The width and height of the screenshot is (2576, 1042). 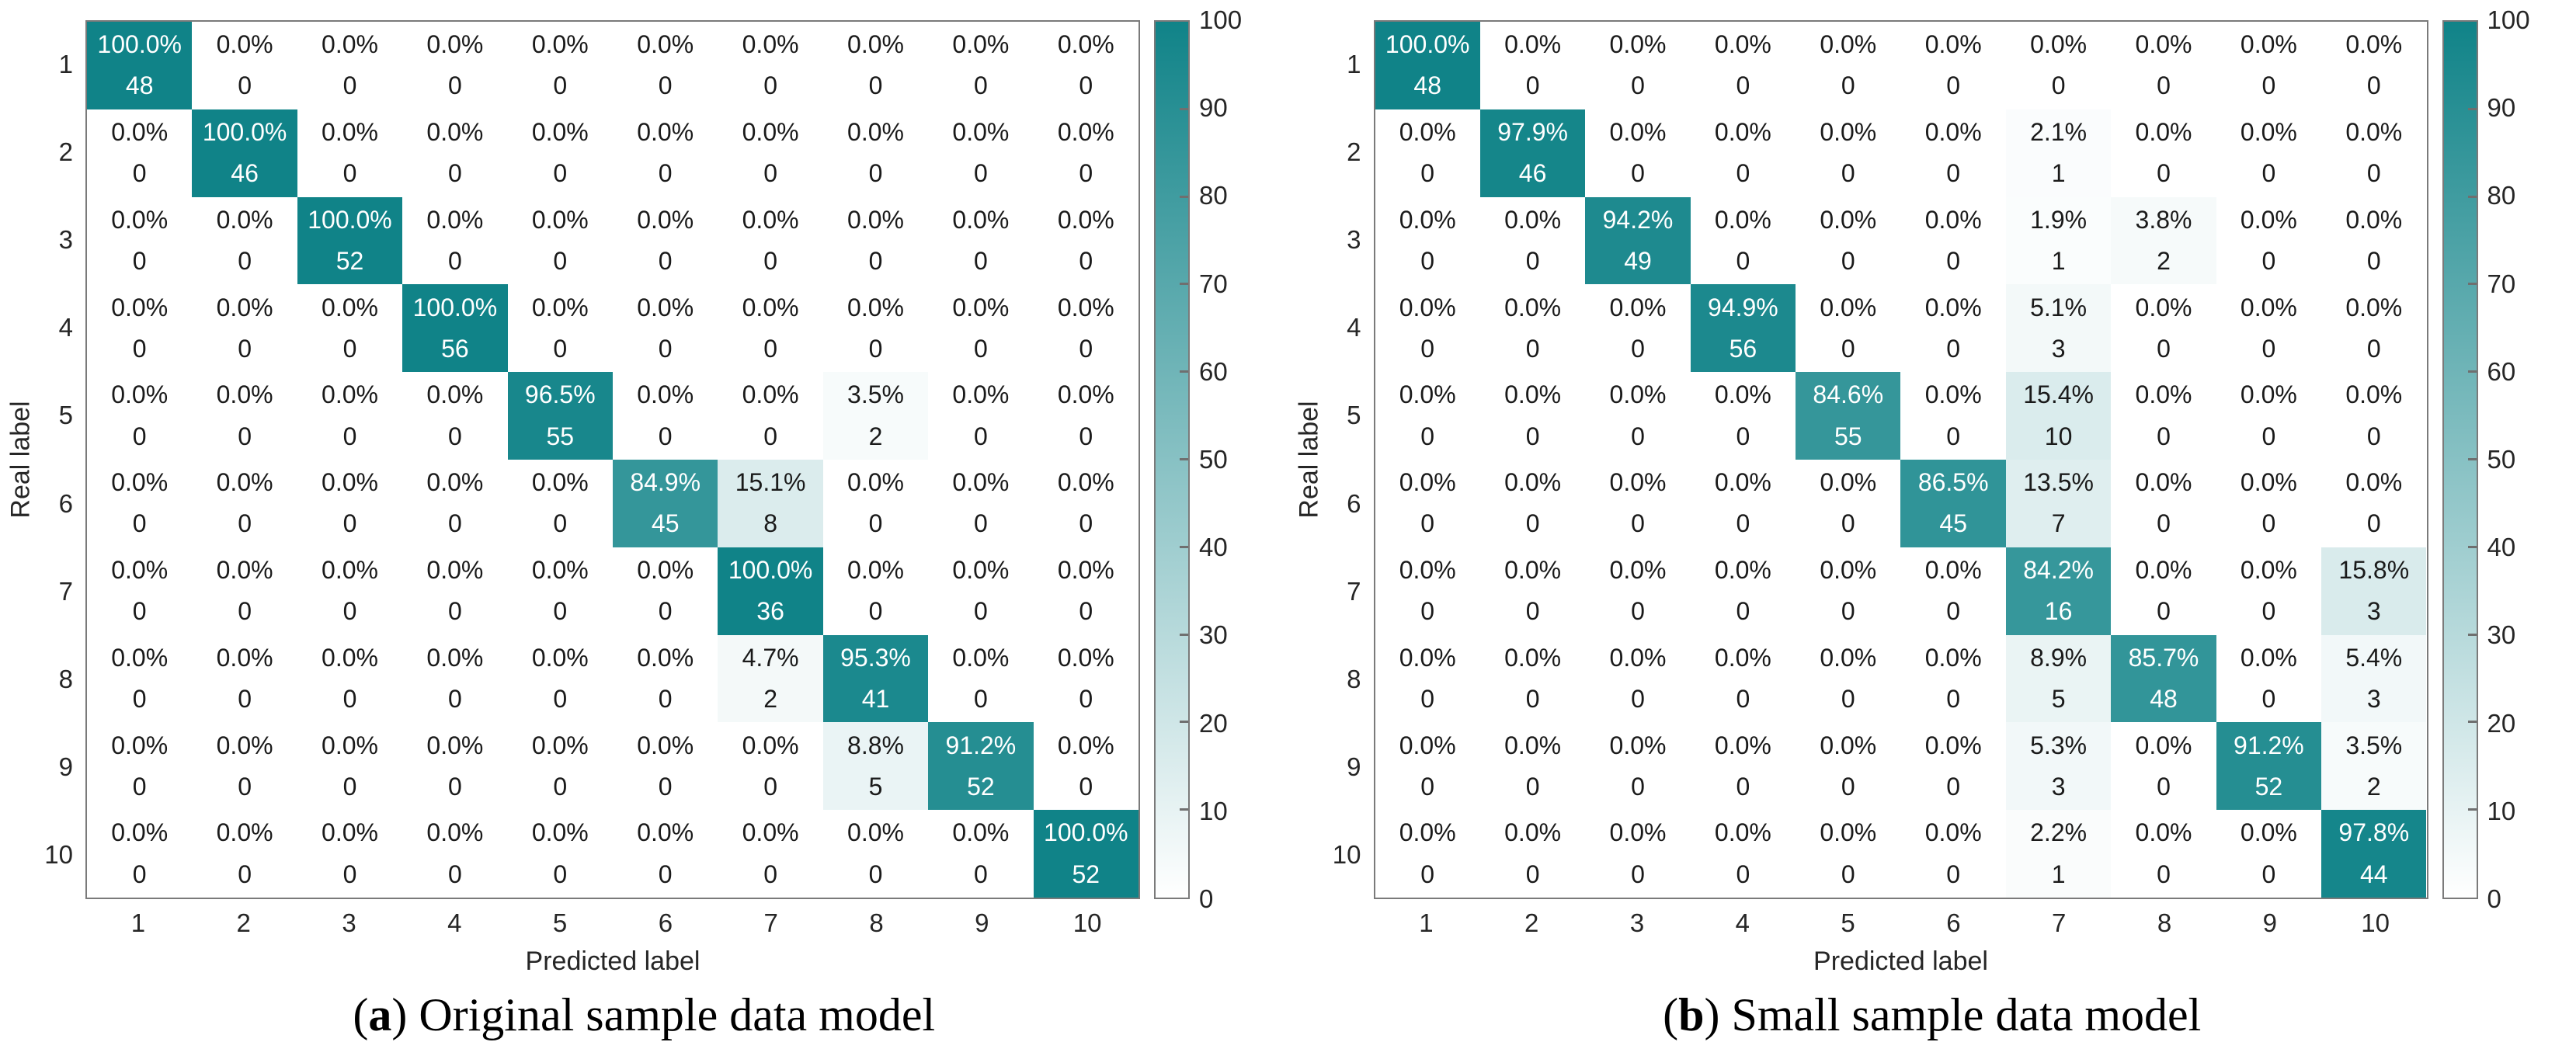 I want to click on matrix-cell: 3.5% 2, so click(x=875, y=416).